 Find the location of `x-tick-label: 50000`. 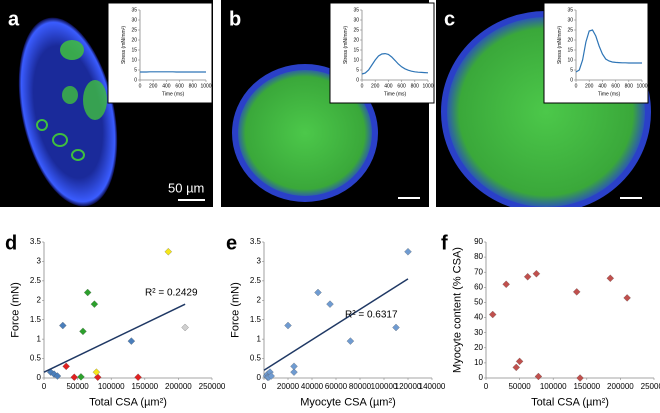

x-tick-label: 50000 is located at coordinates (519, 386).